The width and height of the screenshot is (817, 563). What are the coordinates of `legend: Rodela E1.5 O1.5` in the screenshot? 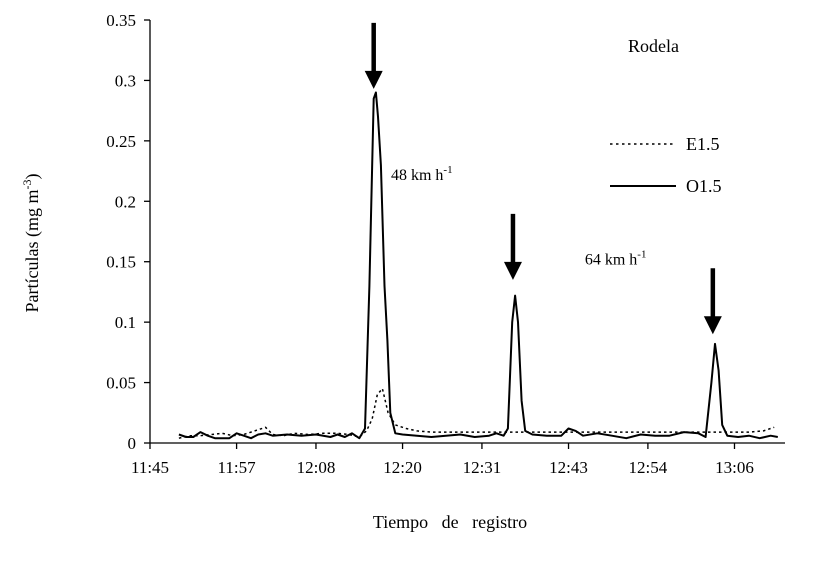 It's located at (666, 116).